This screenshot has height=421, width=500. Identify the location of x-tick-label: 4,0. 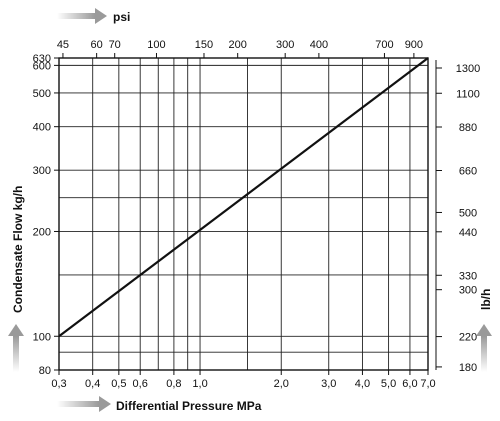
(362, 384).